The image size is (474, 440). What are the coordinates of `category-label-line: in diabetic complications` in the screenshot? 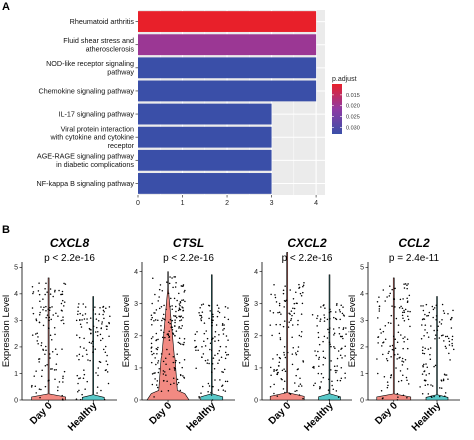 It's located at (95, 164).